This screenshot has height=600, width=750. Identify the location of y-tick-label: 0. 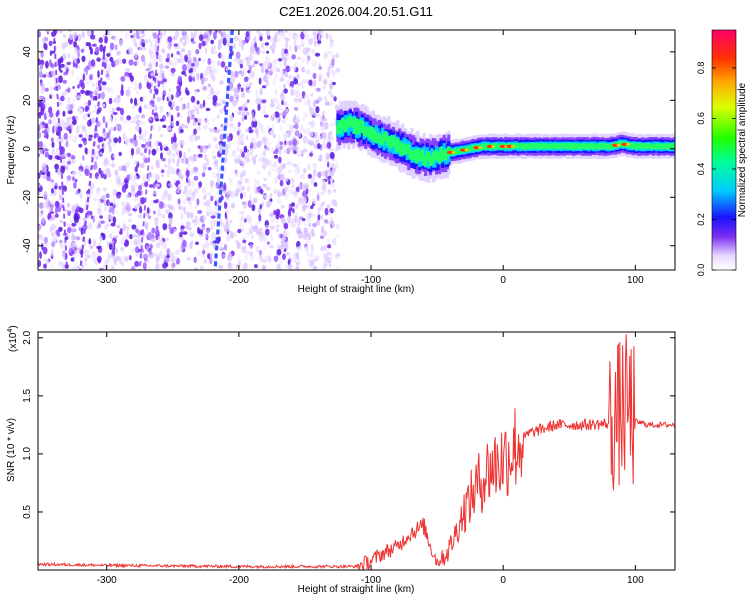
(27, 149).